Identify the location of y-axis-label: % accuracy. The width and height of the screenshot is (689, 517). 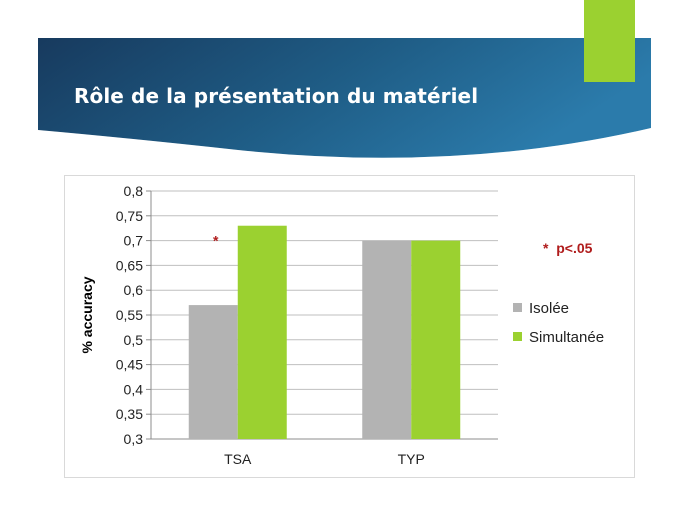
(87, 314).